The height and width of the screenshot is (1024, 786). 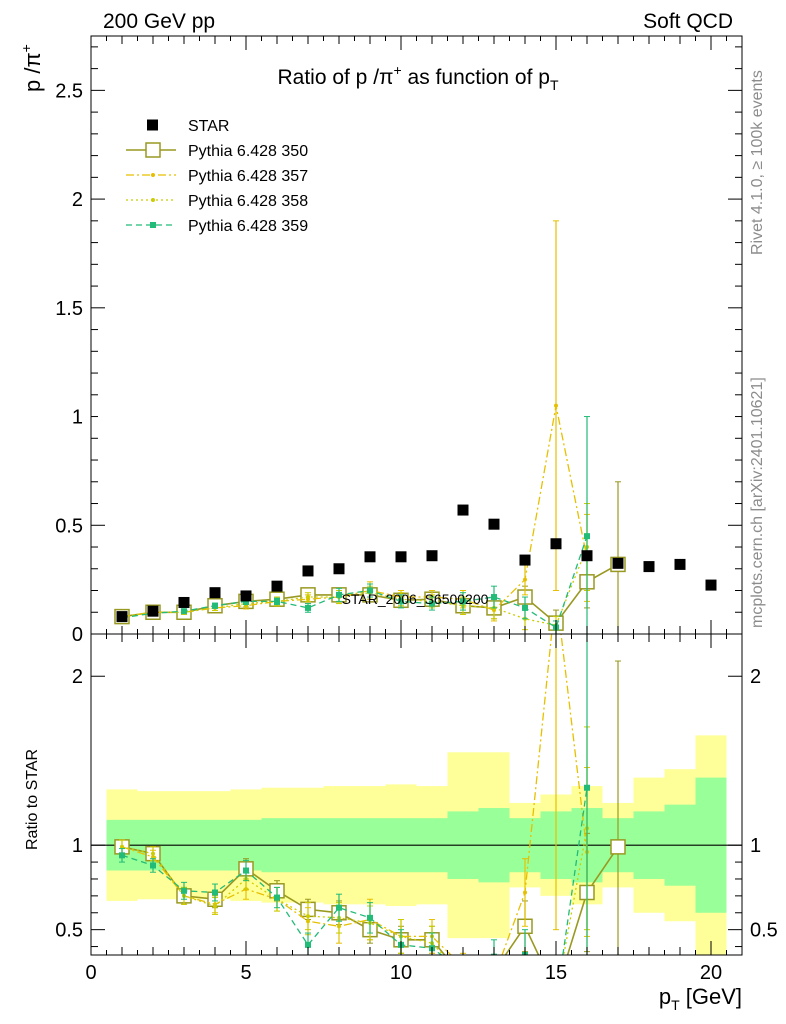 I want to click on legend-marker-p350, so click(x=153, y=150).